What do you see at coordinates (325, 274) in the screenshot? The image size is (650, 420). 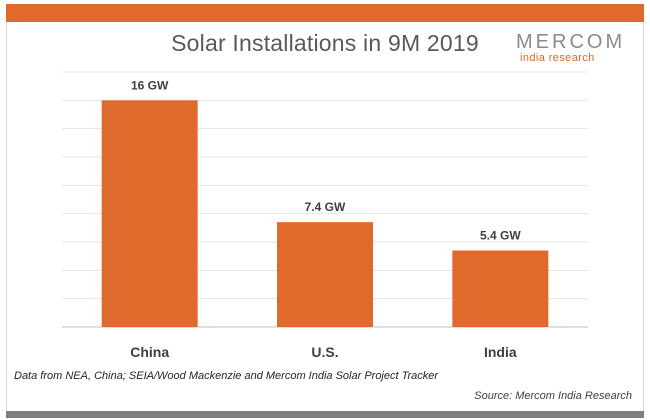 I see `bar-us` at bounding box center [325, 274].